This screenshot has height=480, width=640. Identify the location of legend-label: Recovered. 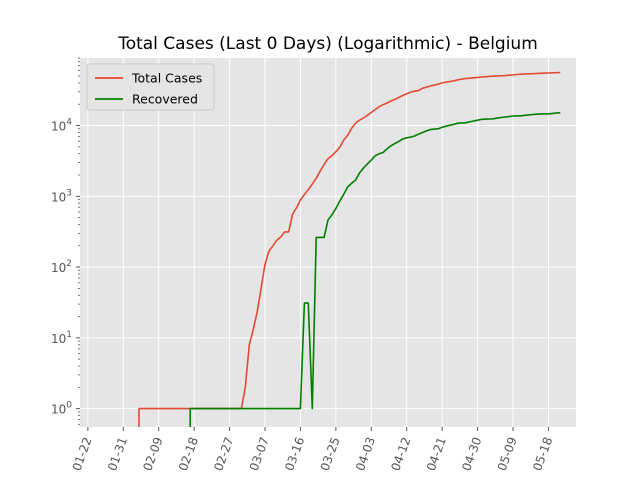
(165, 99).